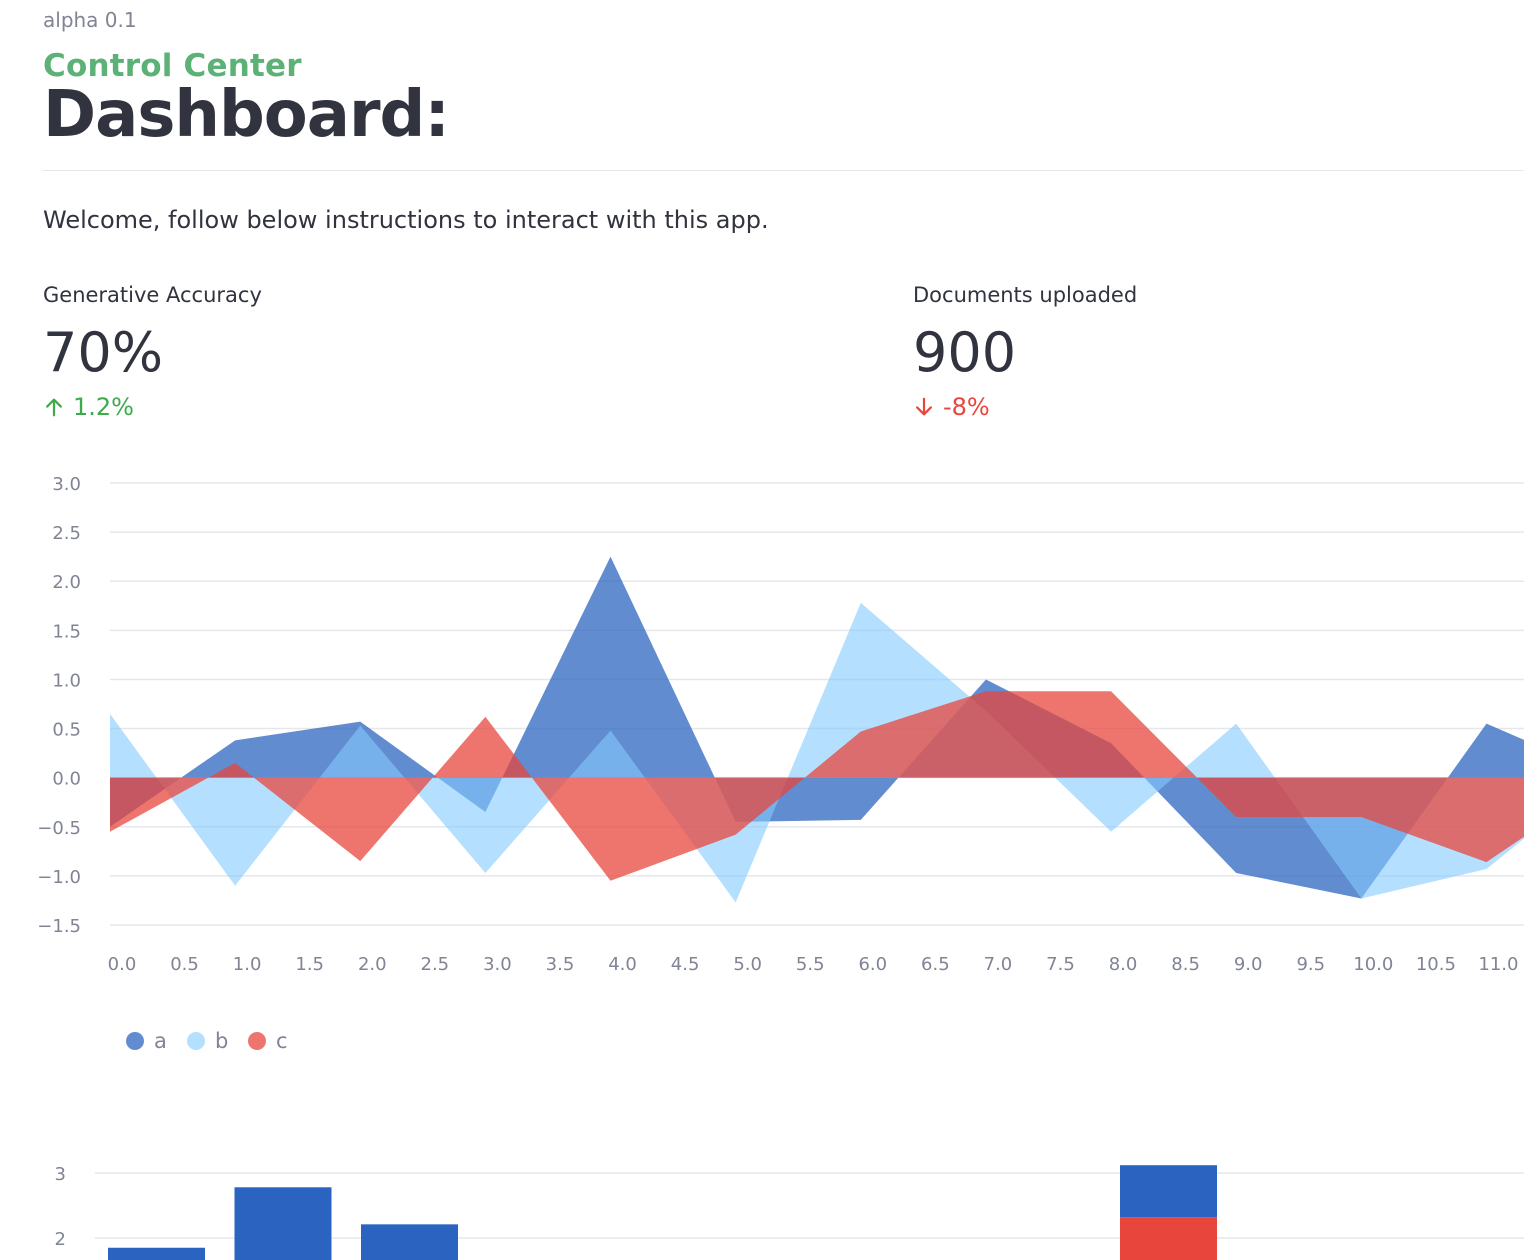 This screenshot has height=1260, width=1524. I want to click on y-tick-label: −1.0, so click(59, 877).